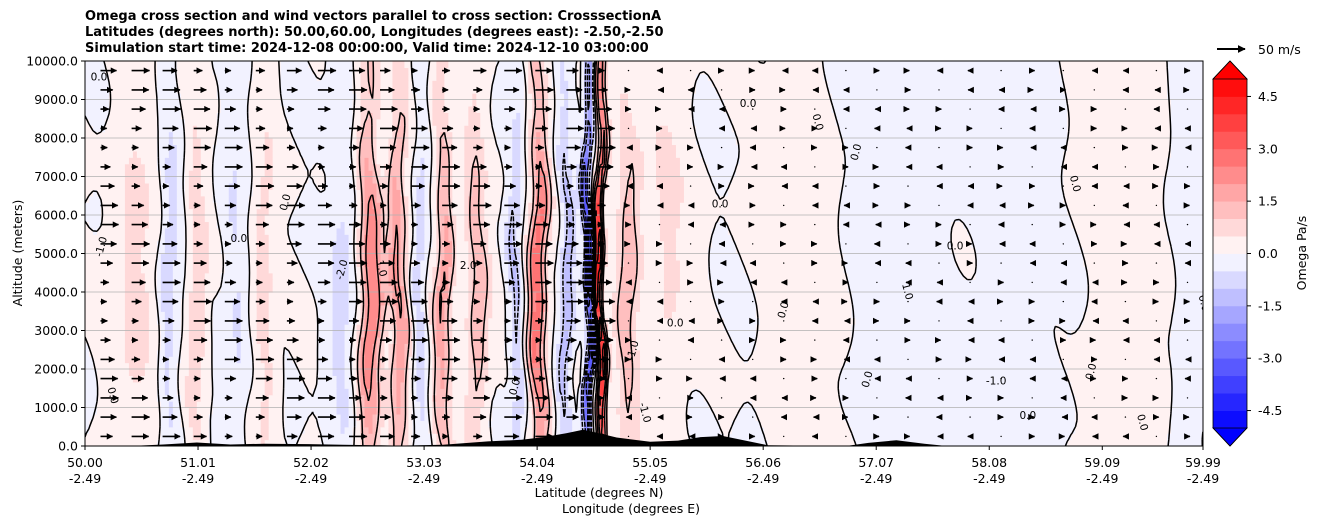 The height and width of the screenshot is (526, 1320). Describe the element at coordinates (56, 138) in the screenshot. I see `y-tick-label: 8000.0` at that location.